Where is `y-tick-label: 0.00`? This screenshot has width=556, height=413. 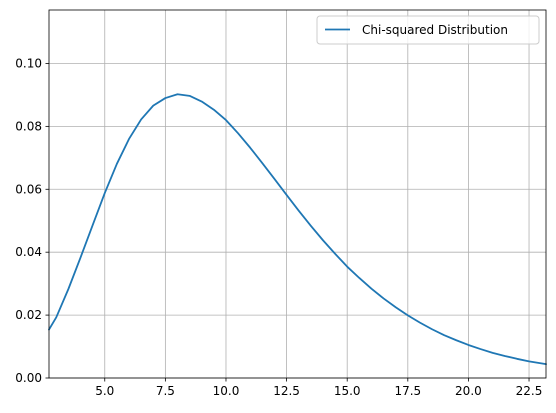 y-tick-label: 0.00 is located at coordinates (28, 378).